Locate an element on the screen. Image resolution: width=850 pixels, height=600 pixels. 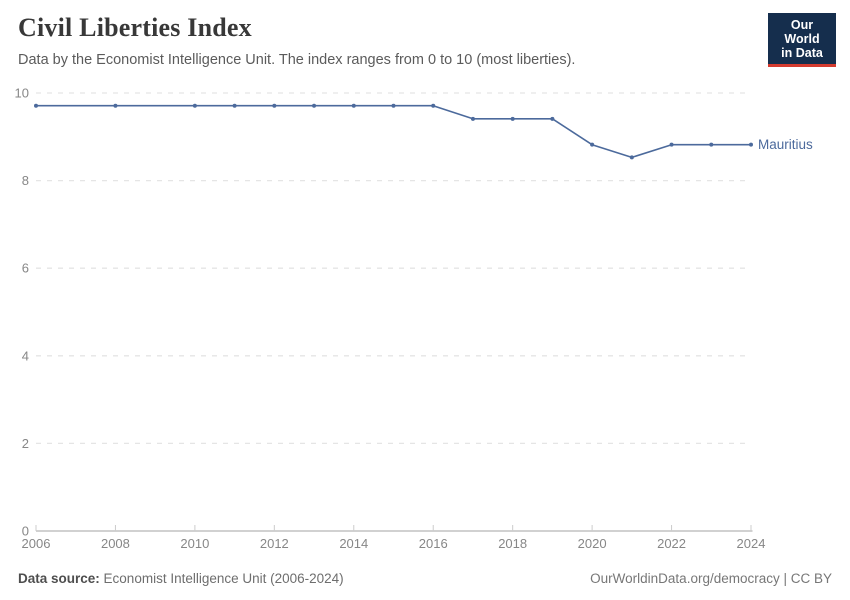
data-point-2015 is located at coordinates (393, 105).